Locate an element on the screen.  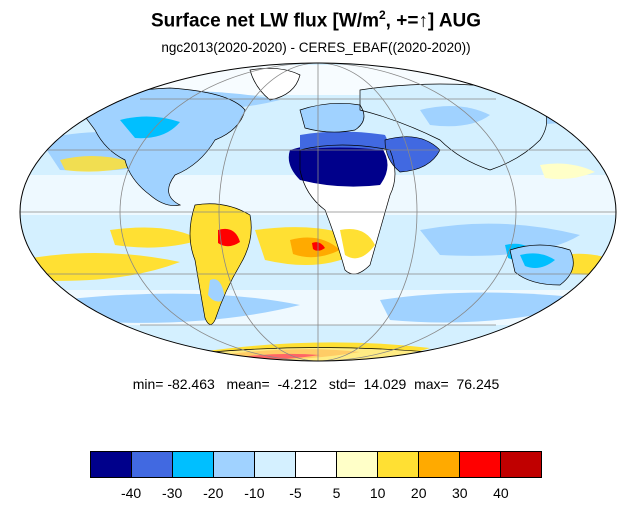
title-superscript: 2 is located at coordinates (382, 15).